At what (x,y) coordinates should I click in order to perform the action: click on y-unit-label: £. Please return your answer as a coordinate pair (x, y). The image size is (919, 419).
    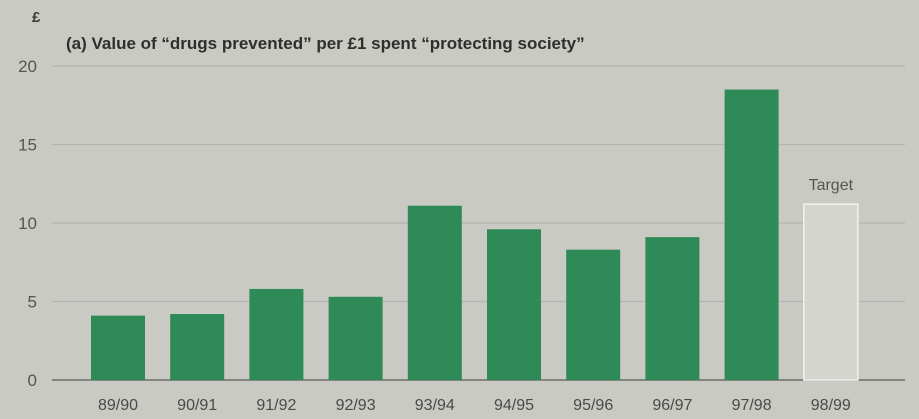
    Looking at the image, I should click on (36, 17).